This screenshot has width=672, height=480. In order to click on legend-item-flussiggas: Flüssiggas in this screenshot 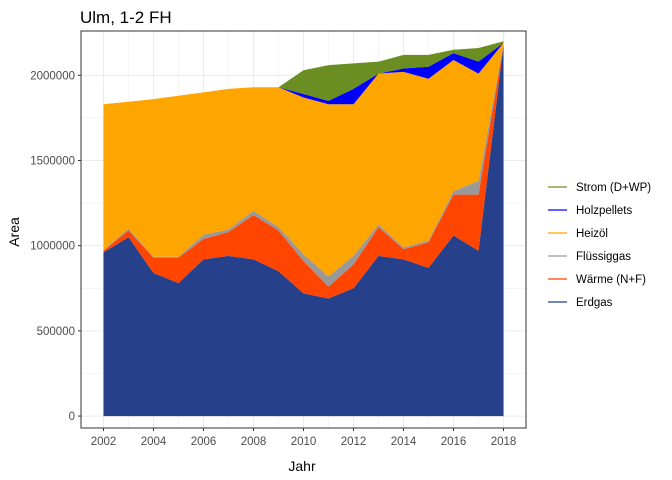, I will do `click(589, 257)`.